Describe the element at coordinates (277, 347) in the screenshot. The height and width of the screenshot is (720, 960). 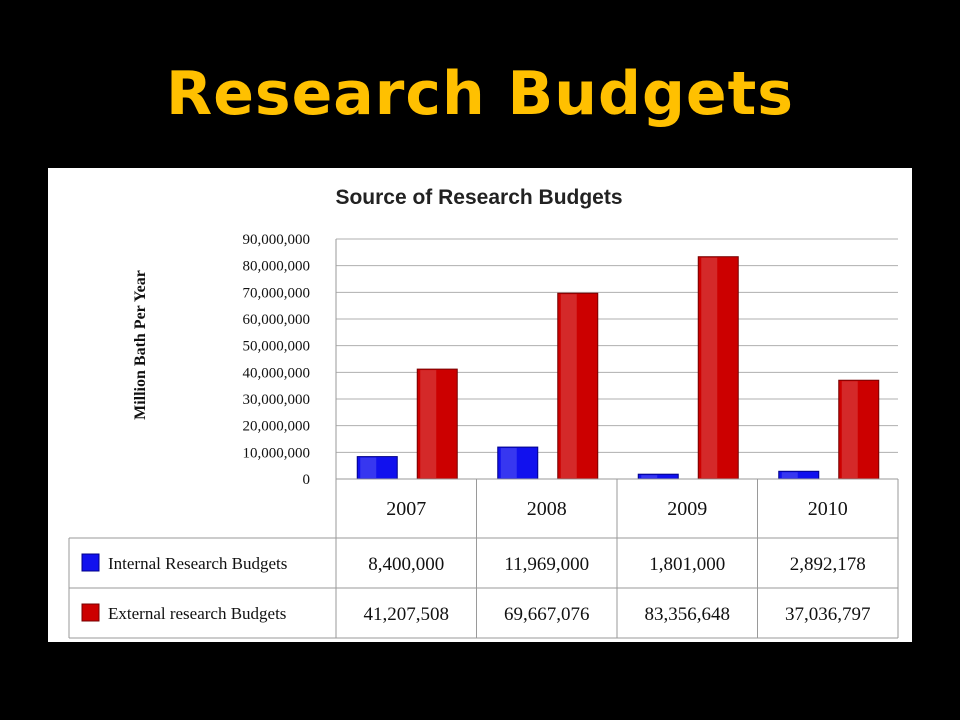
I see `y-tick-label: 50,000,000` at that location.